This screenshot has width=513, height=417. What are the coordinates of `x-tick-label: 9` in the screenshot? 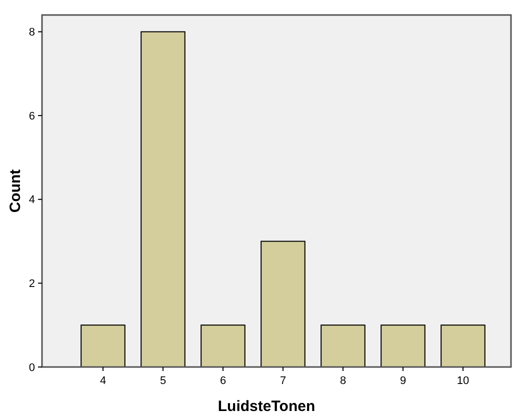 It's located at (403, 381).